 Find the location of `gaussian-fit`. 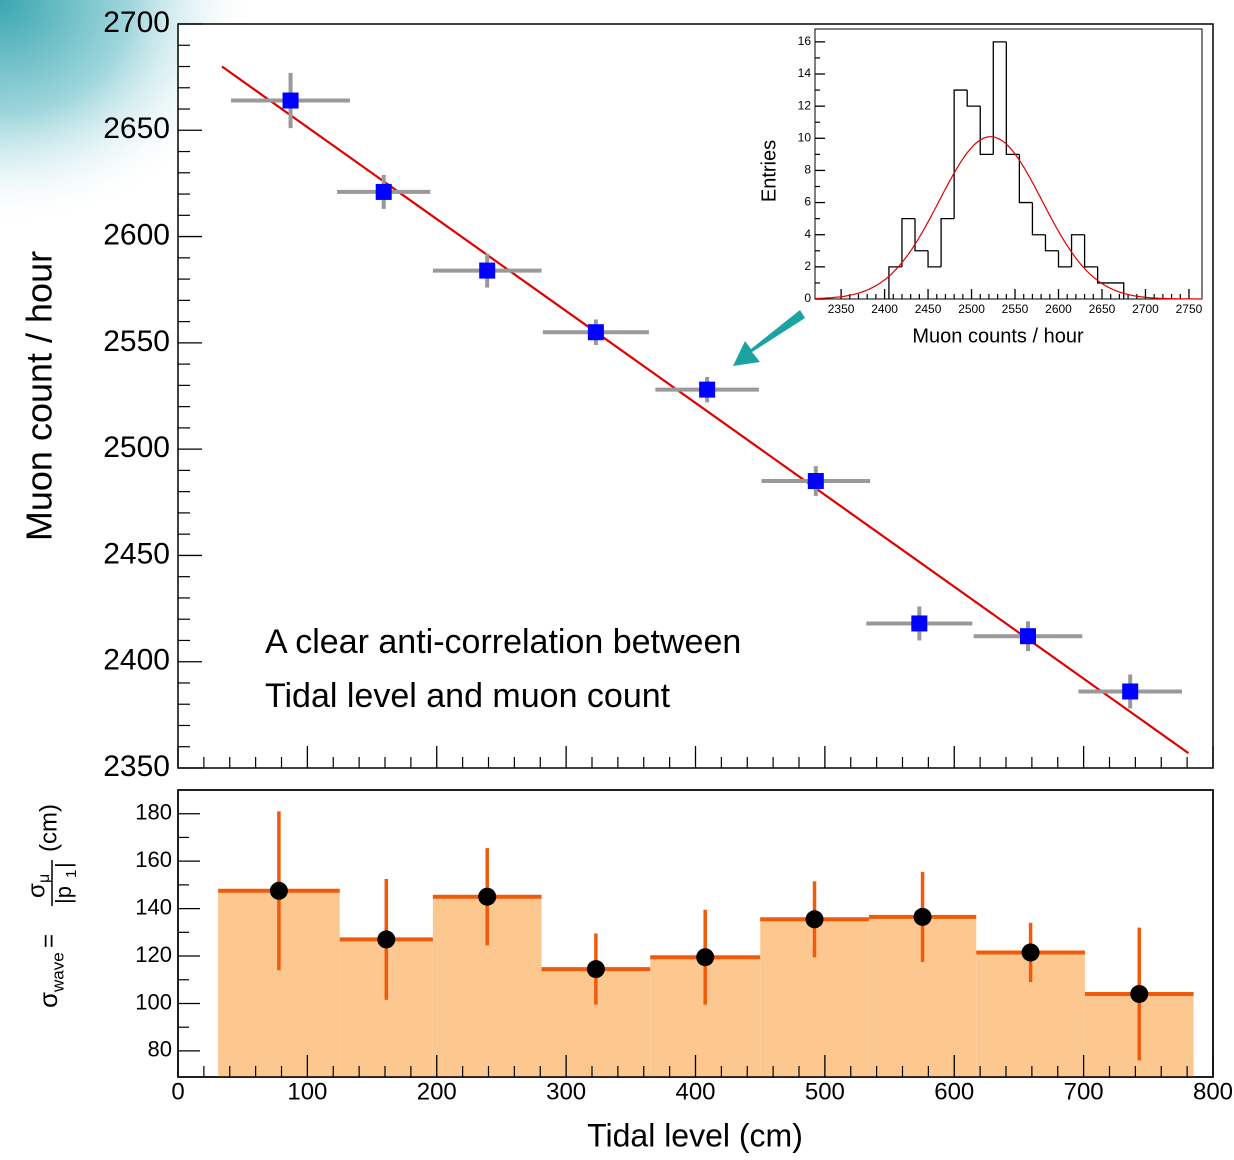

gaussian-fit is located at coordinates (1008, 218).